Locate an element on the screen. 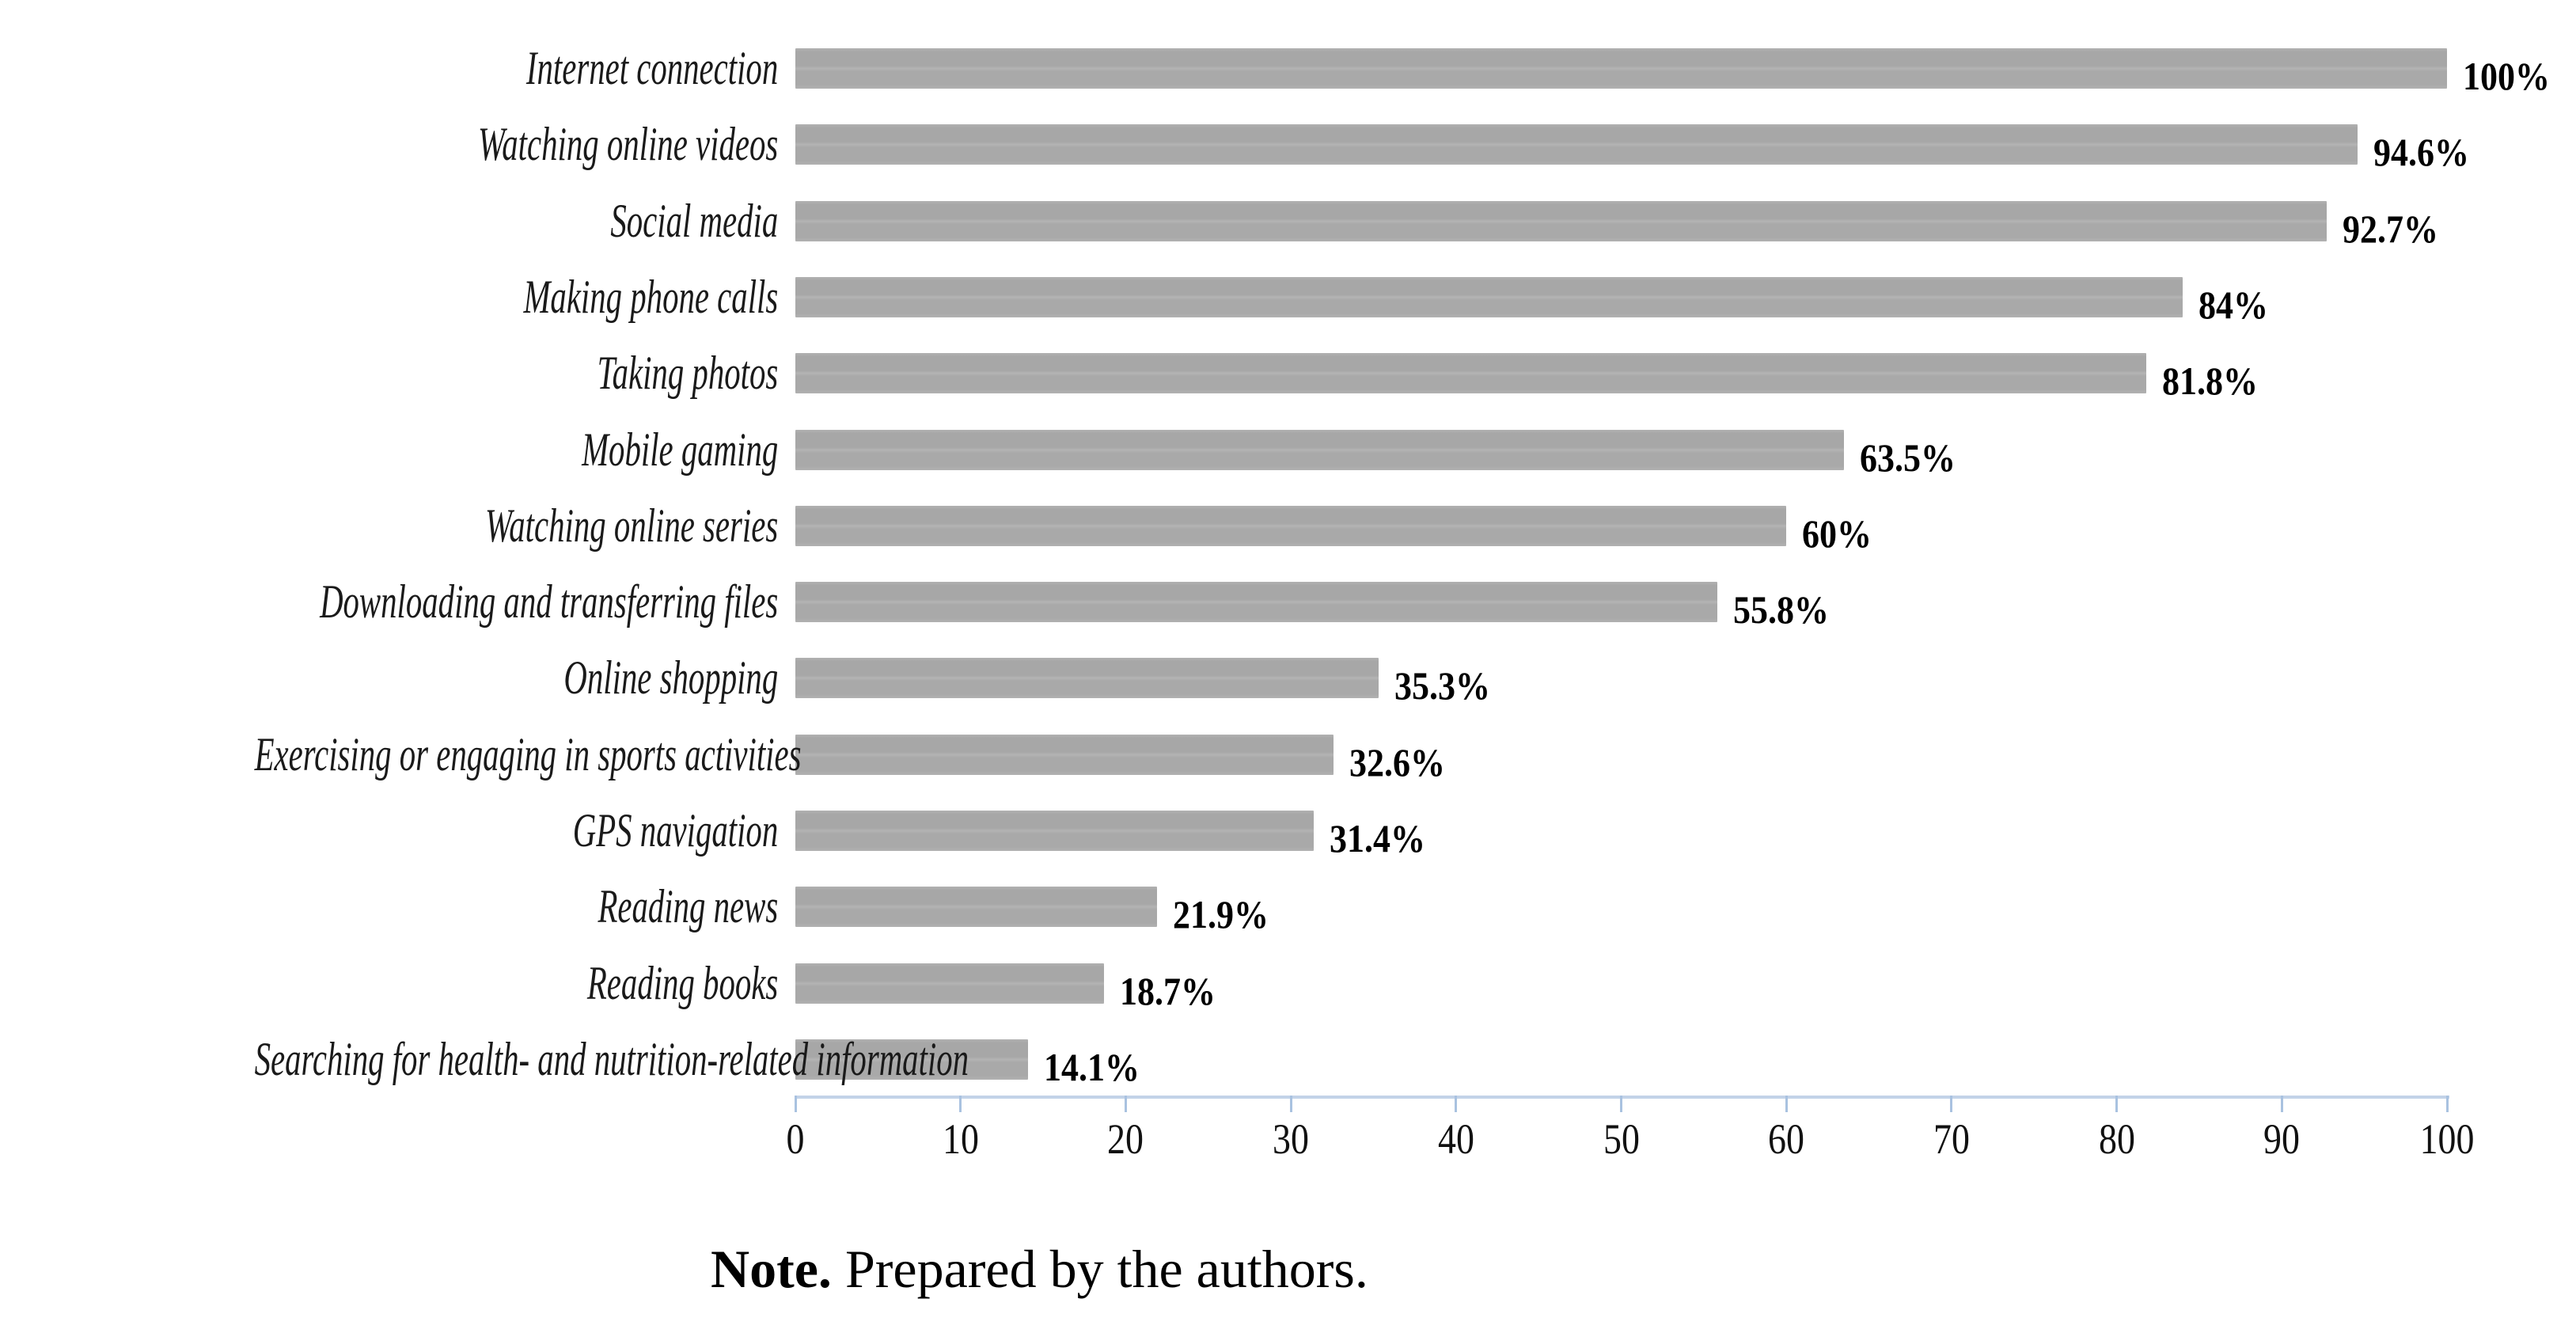 The width and height of the screenshot is (2576, 1333). value-label: 31.4% is located at coordinates (1377, 838).